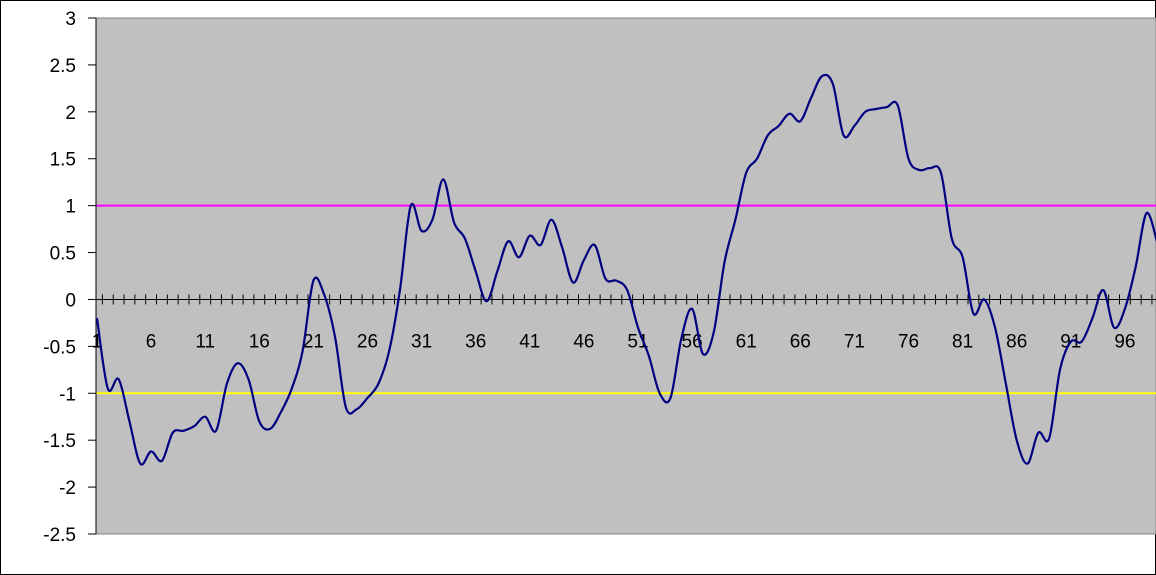 The image size is (1156, 575). Describe the element at coordinates (962, 341) in the screenshot. I see `x-tick-label: 81` at that location.